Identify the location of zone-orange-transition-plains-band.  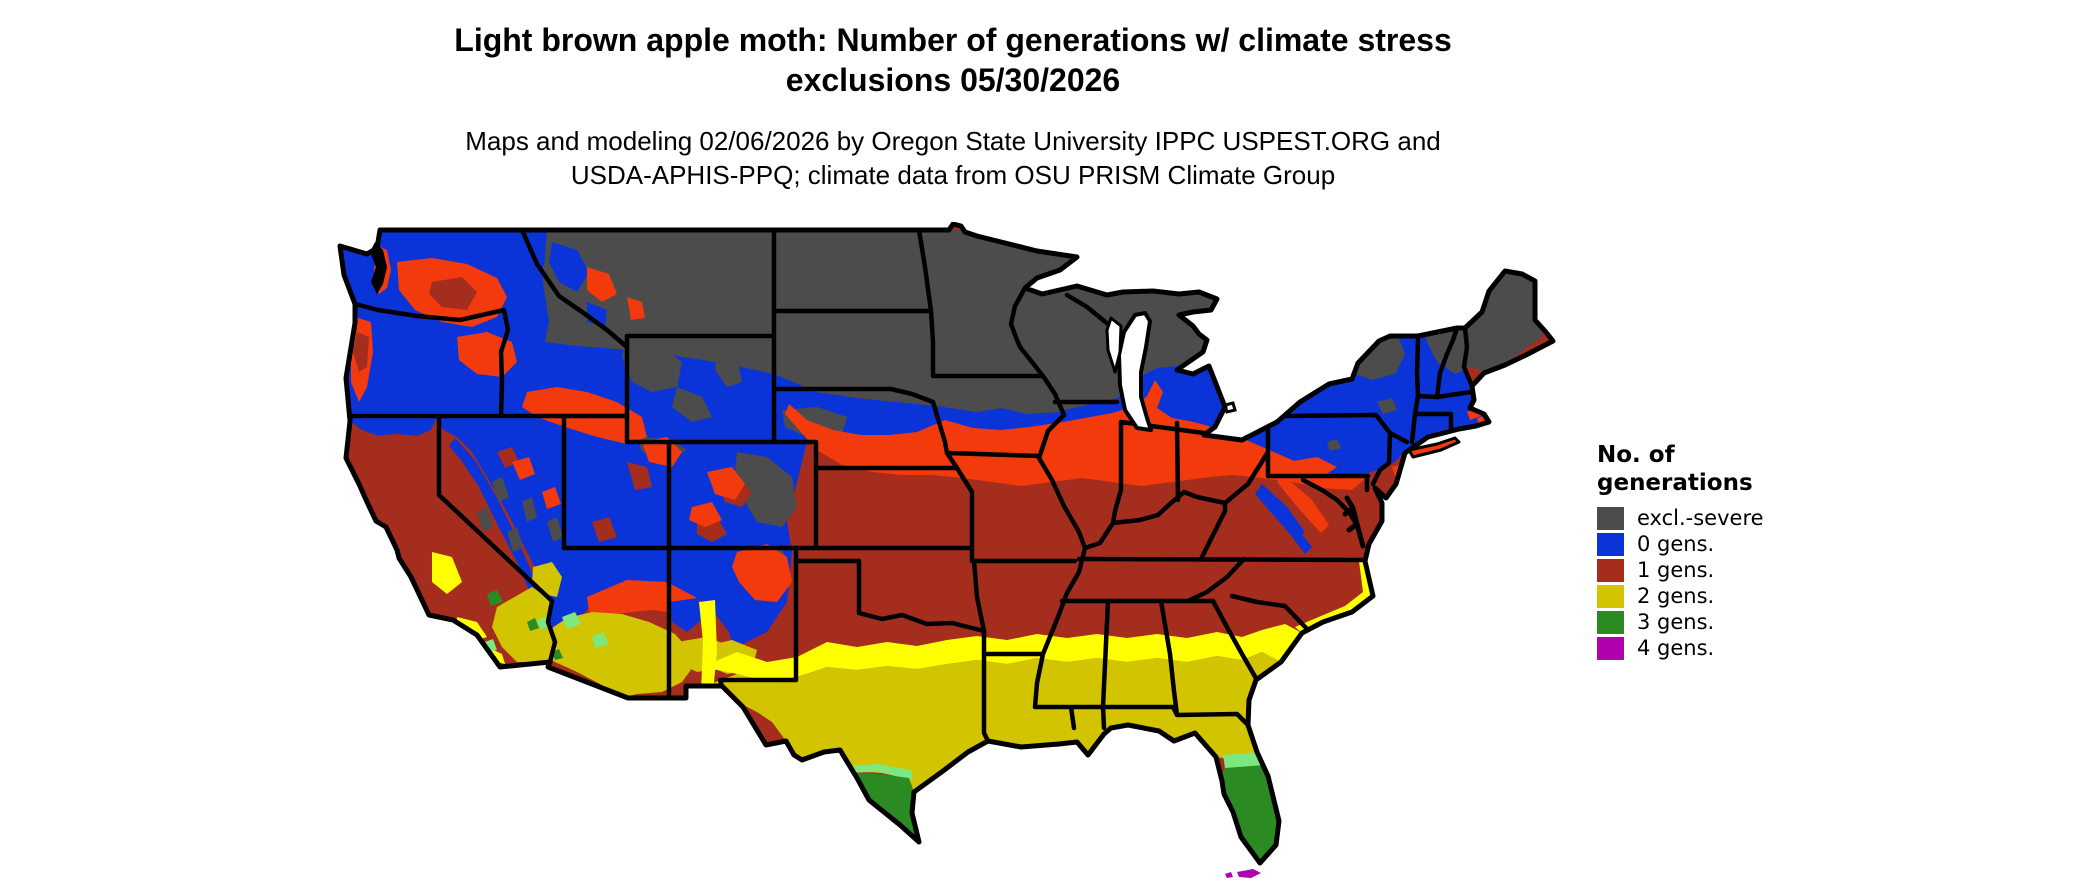
(1076, 435).